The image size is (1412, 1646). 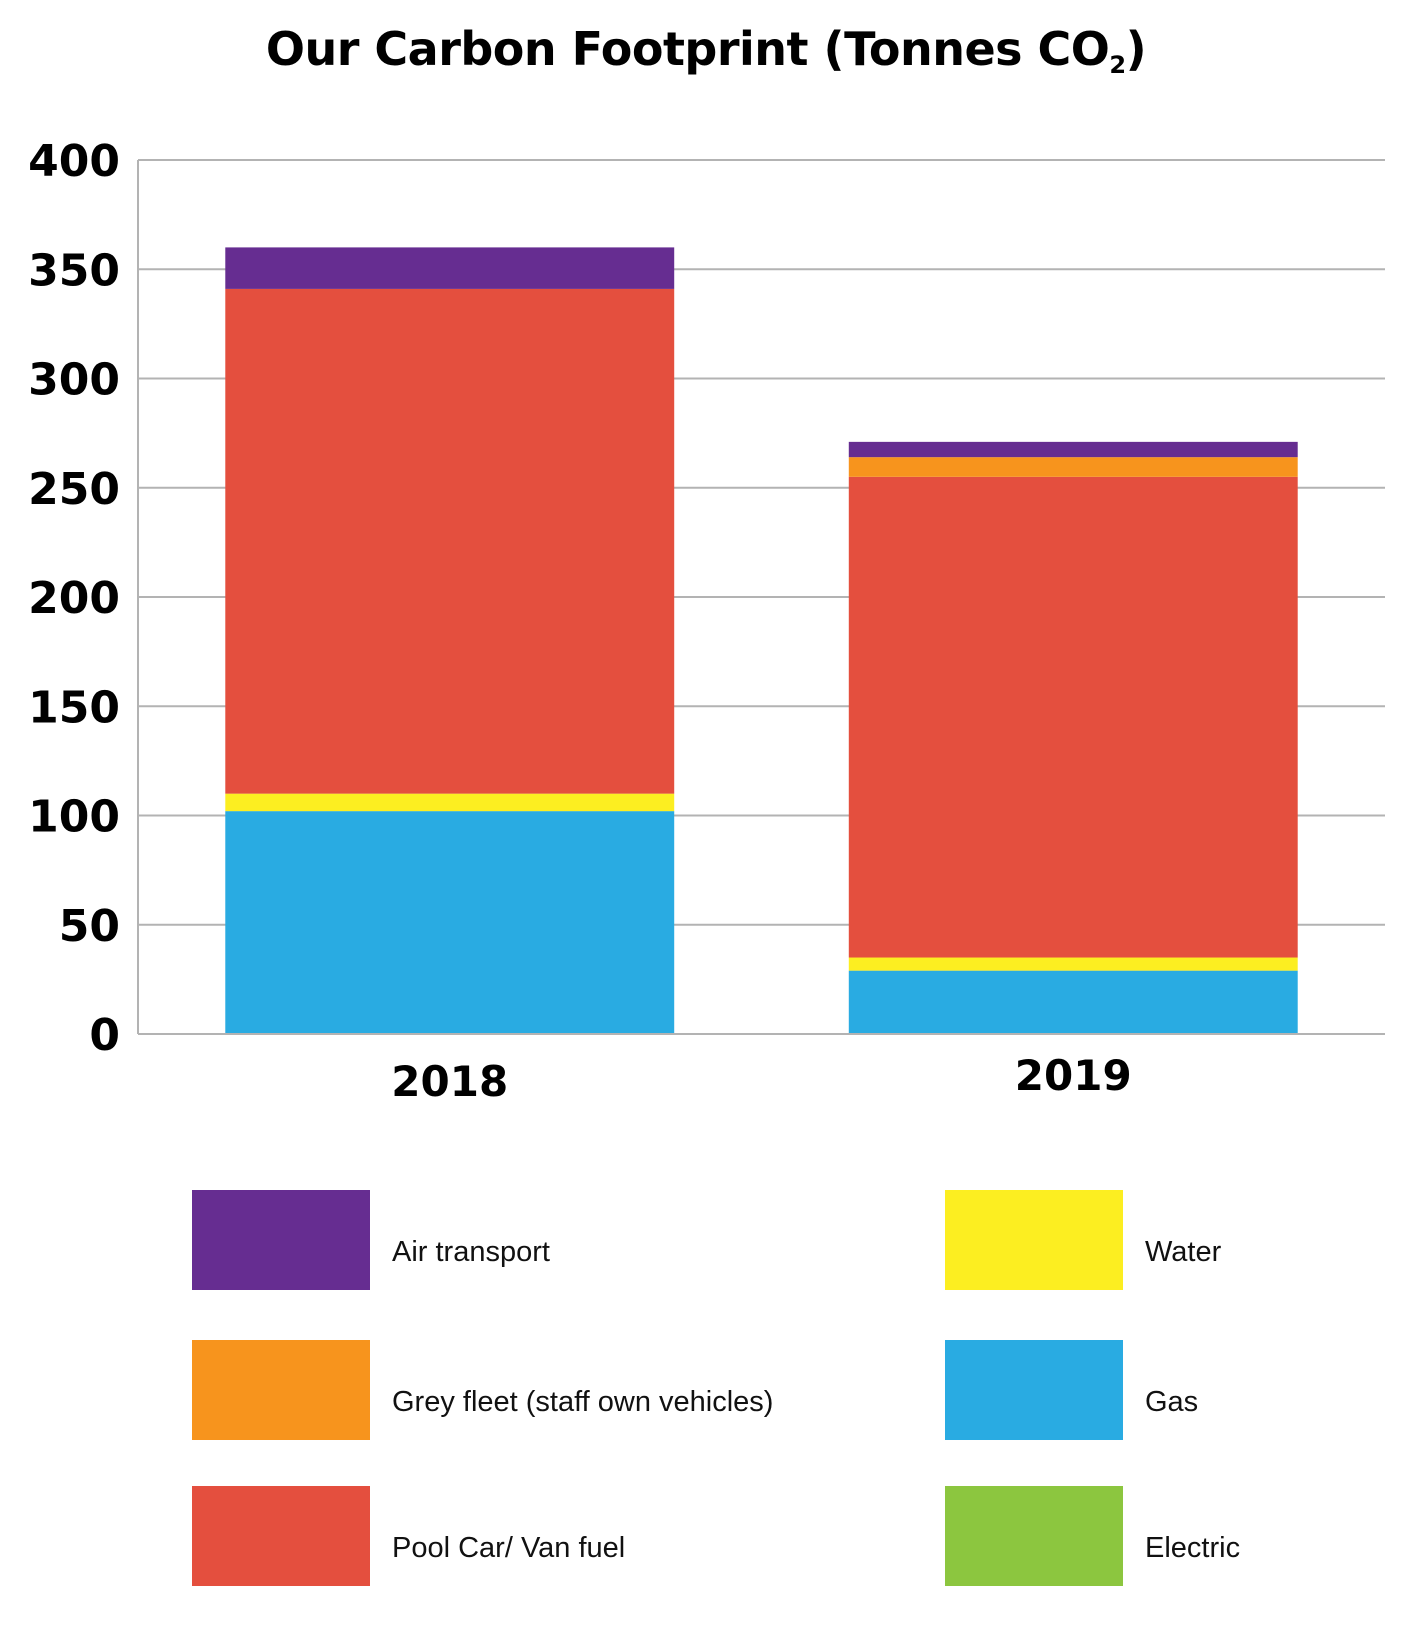 I want to click on bar-2019-gas, so click(x=1073, y=1002).